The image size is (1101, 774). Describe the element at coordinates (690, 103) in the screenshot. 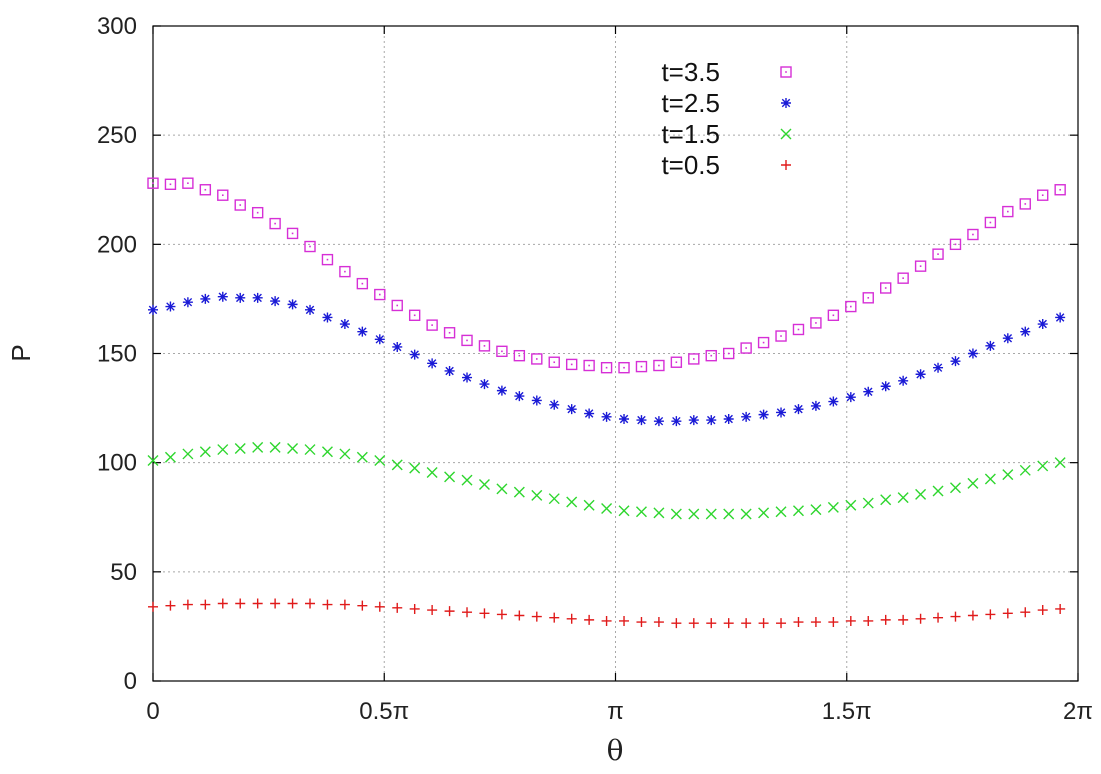

I see `legend-label: t=2.5` at that location.